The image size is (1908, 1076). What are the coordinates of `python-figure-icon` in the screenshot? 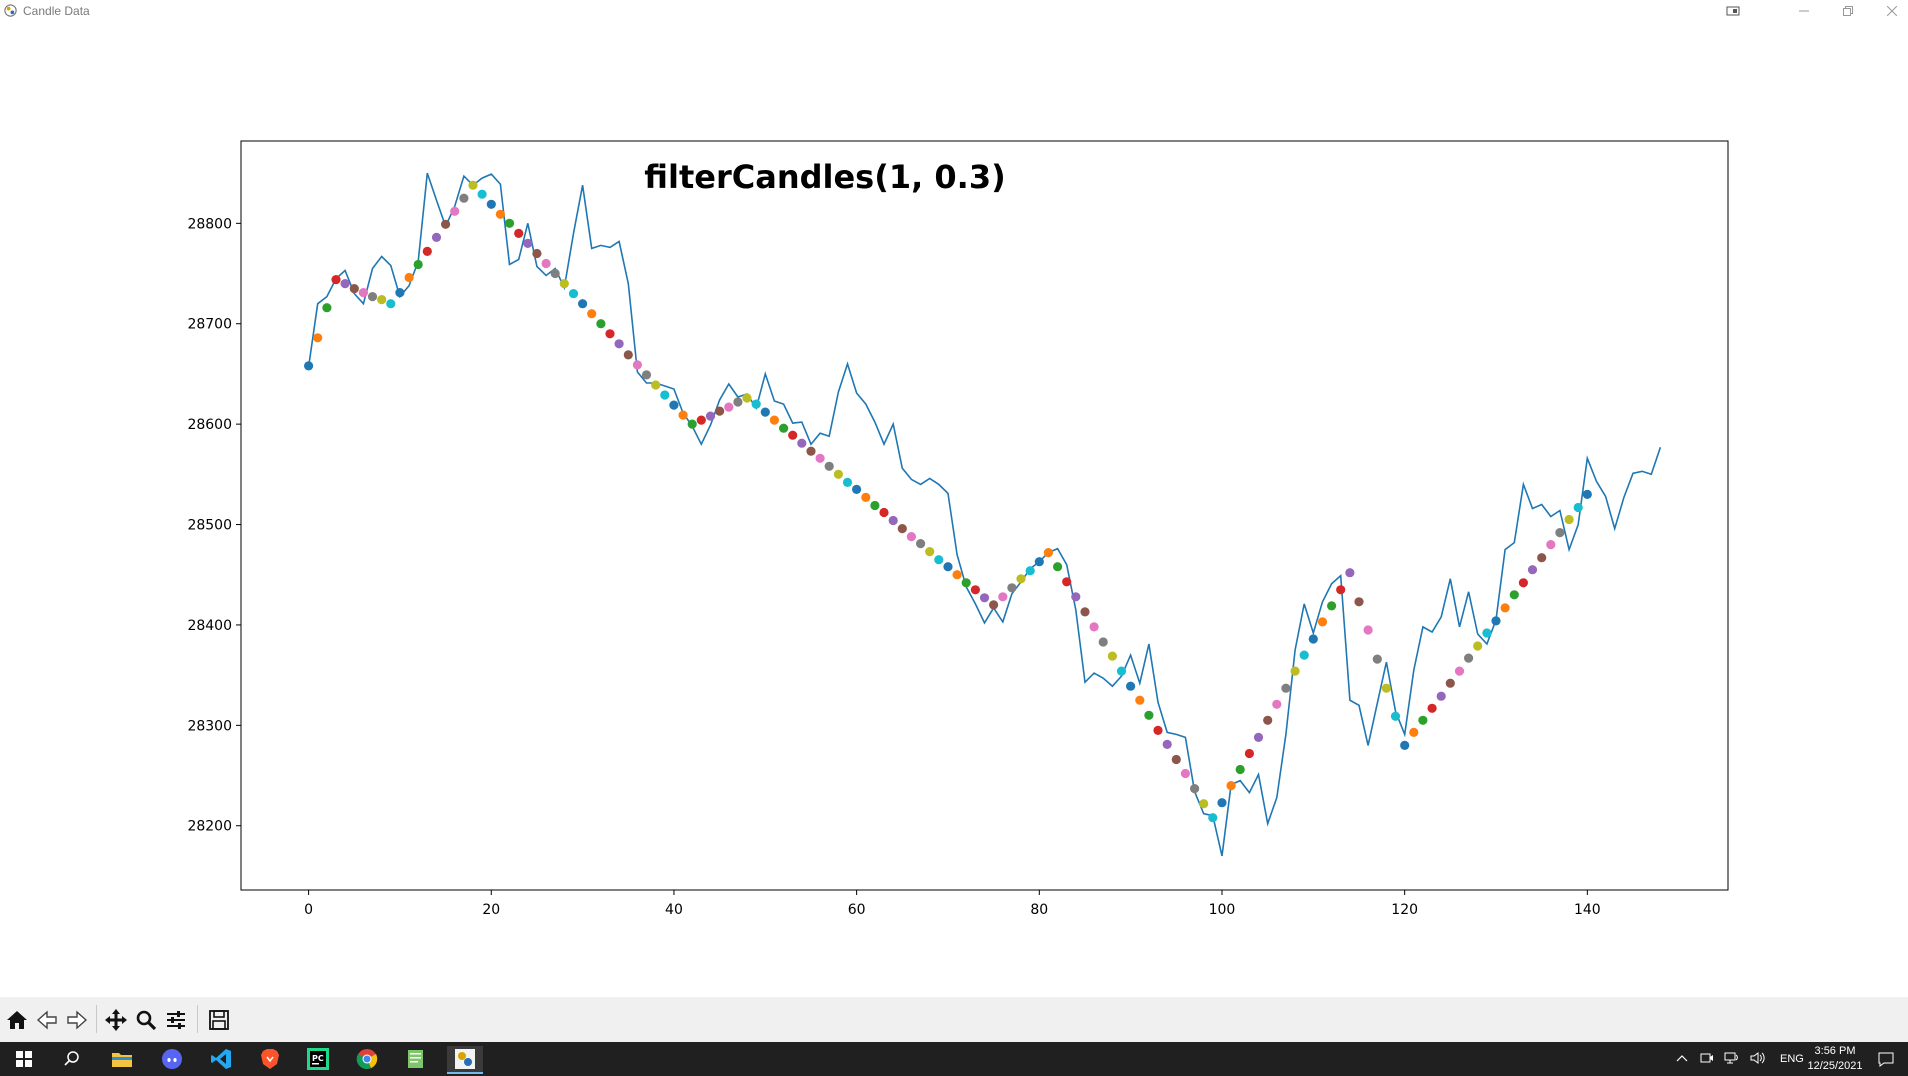 It's located at (465, 1059).